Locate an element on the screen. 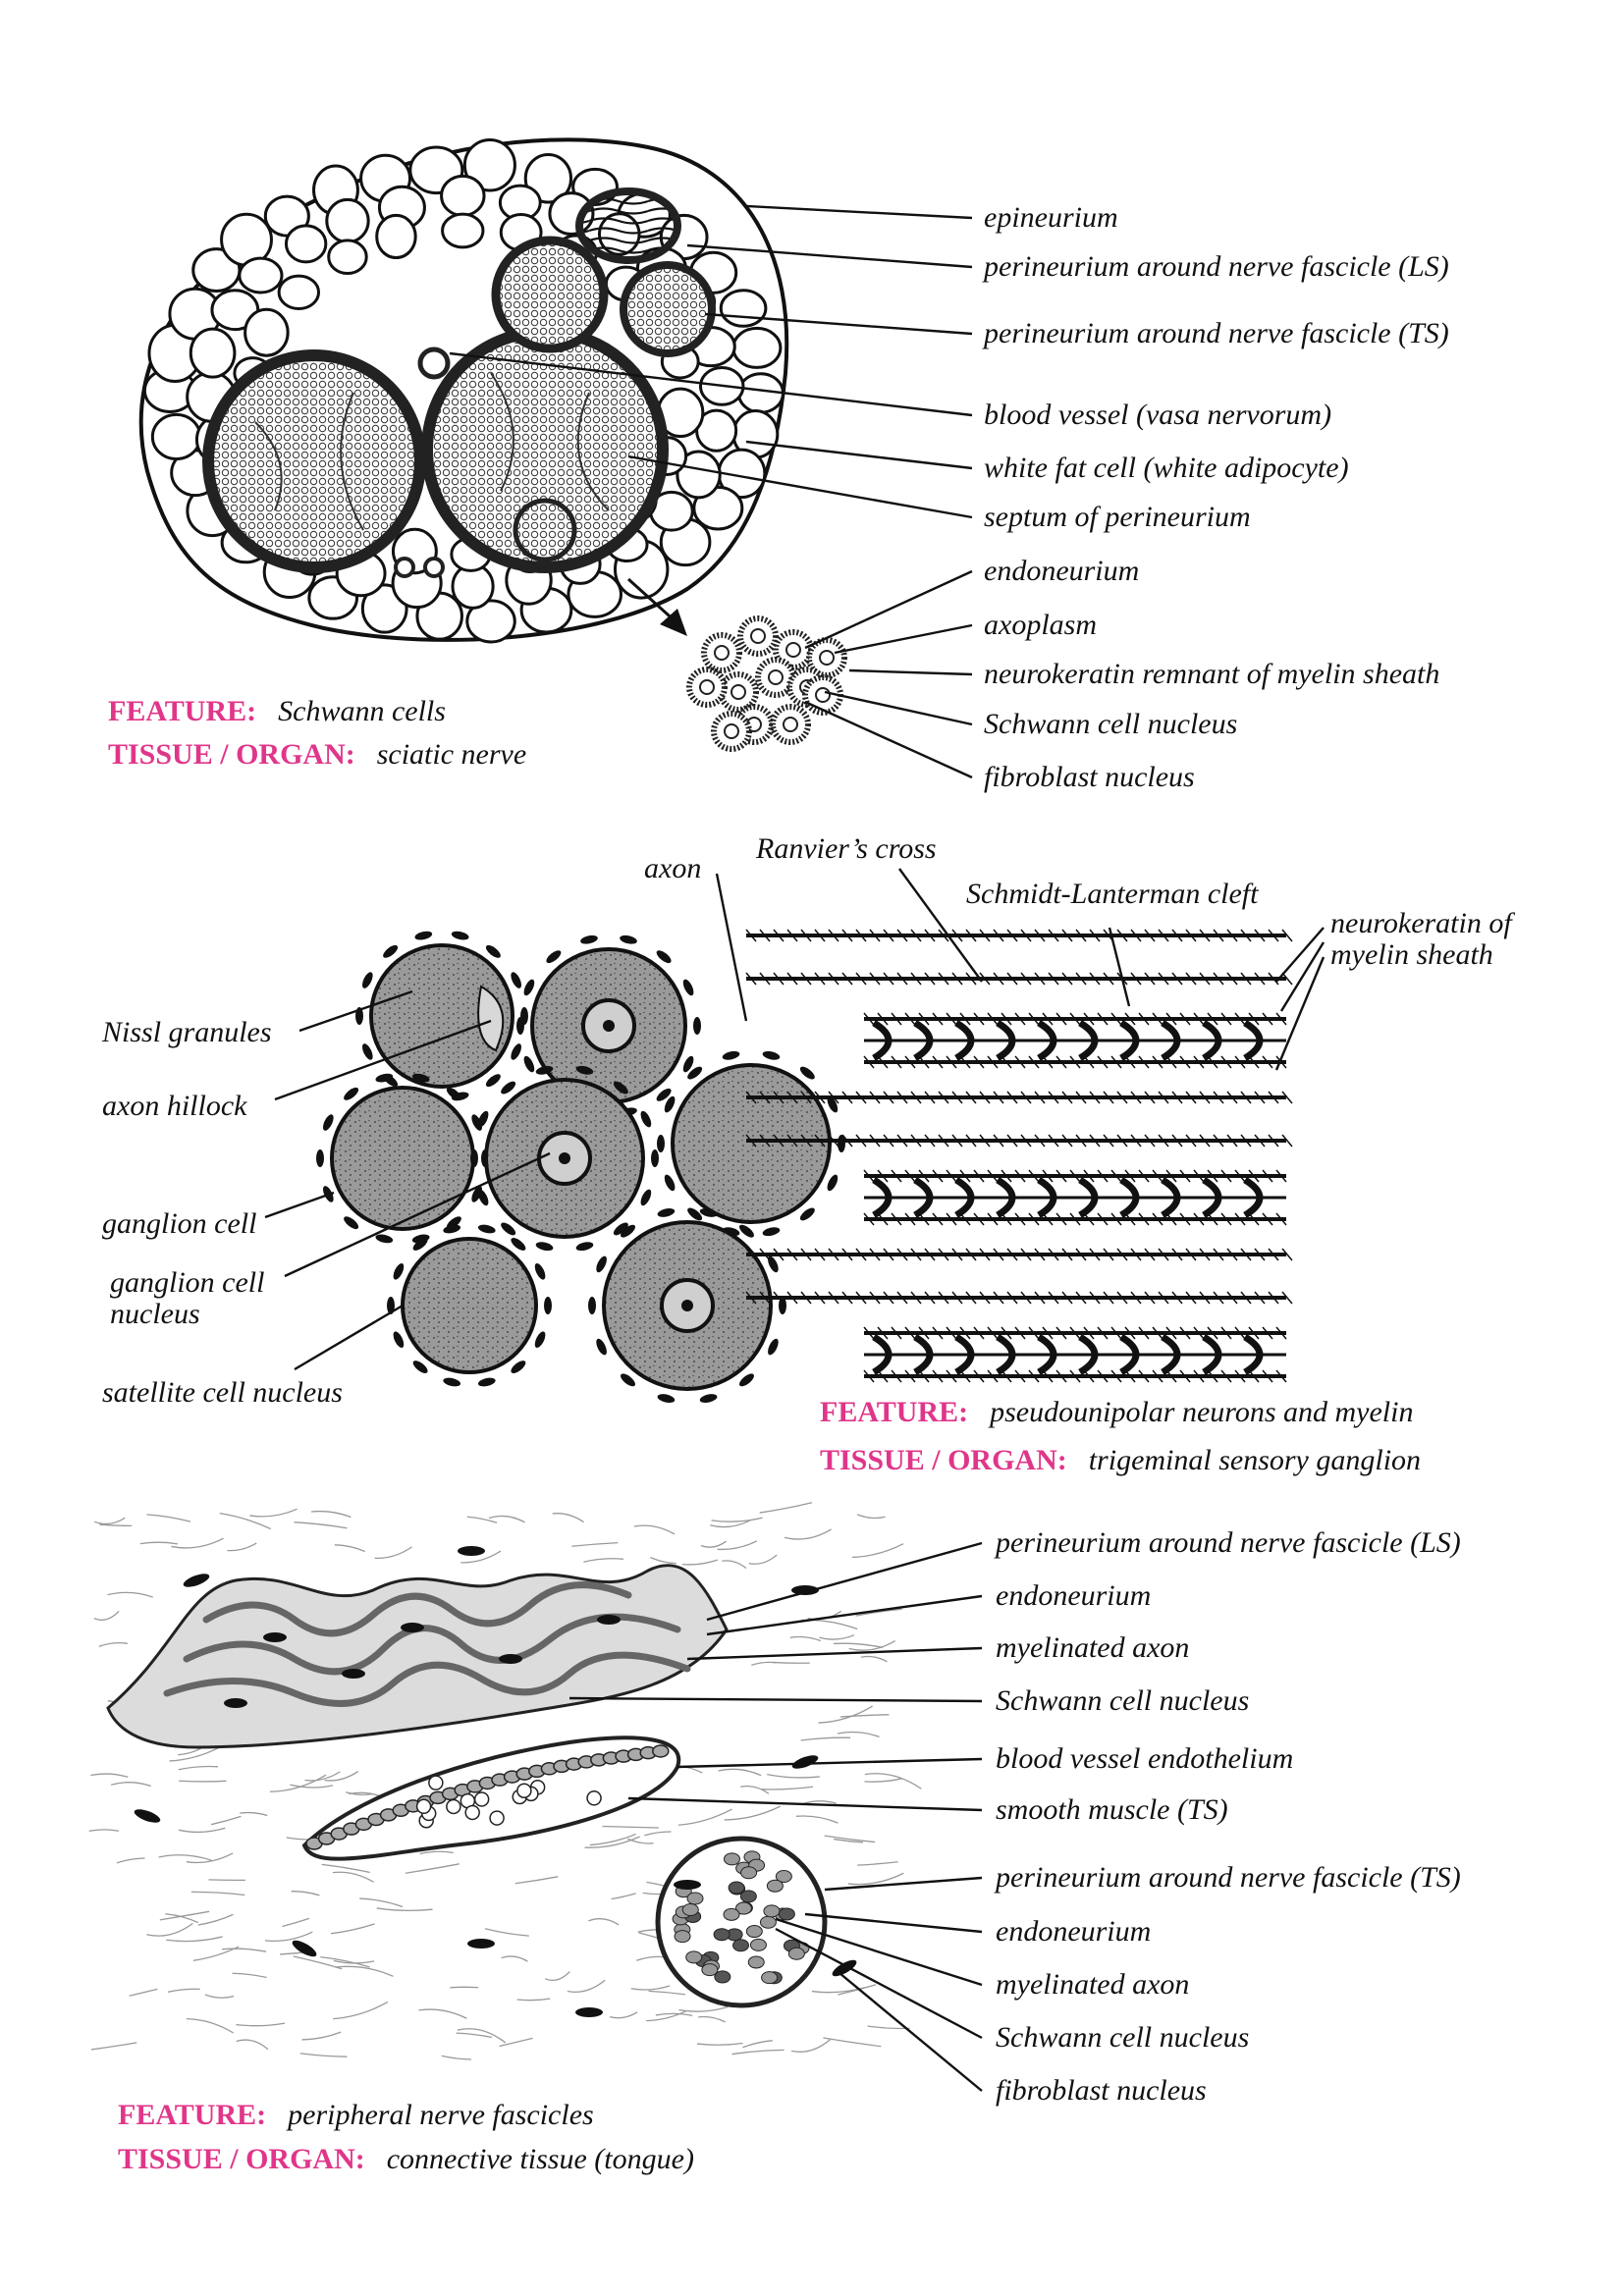 This screenshot has width=1623, height=2296. label-blood-vessel: blood vessel (vasa nervorum) is located at coordinates (1158, 415).